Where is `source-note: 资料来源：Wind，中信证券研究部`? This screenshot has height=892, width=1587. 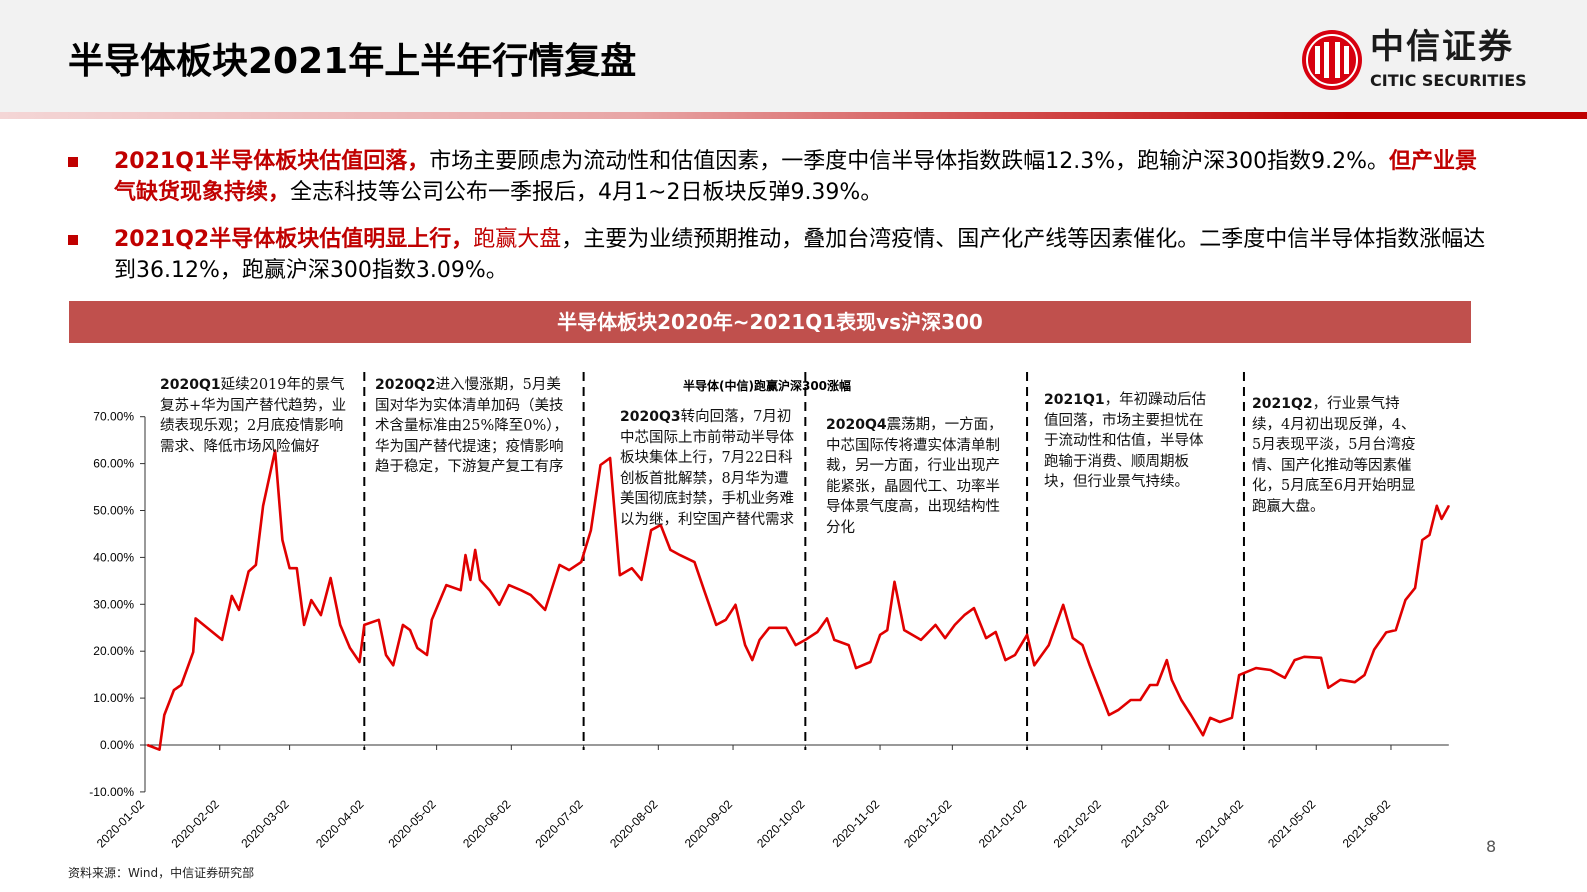 source-note: 资料来源：Wind，中信证券研究部 is located at coordinates (161, 873).